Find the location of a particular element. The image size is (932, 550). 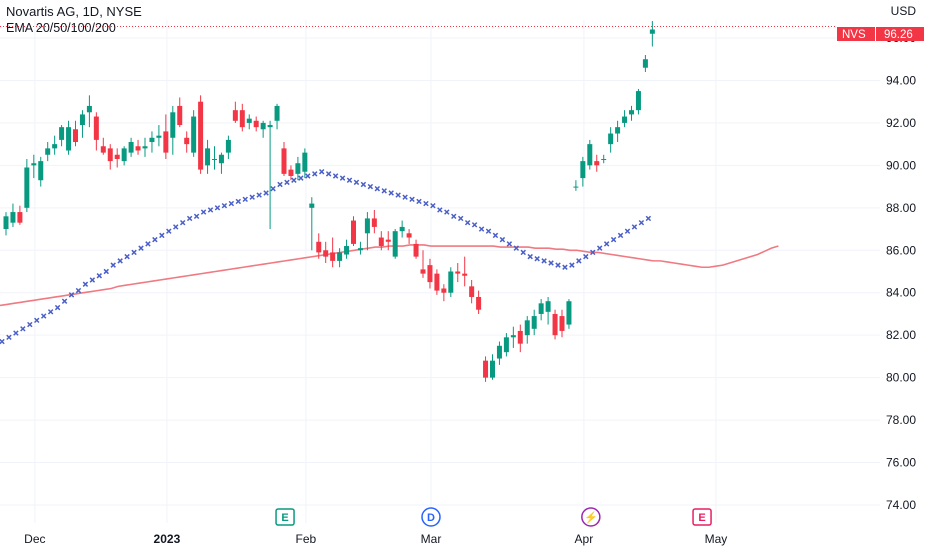

price-tick-label: 82.00 is located at coordinates (901, 335).